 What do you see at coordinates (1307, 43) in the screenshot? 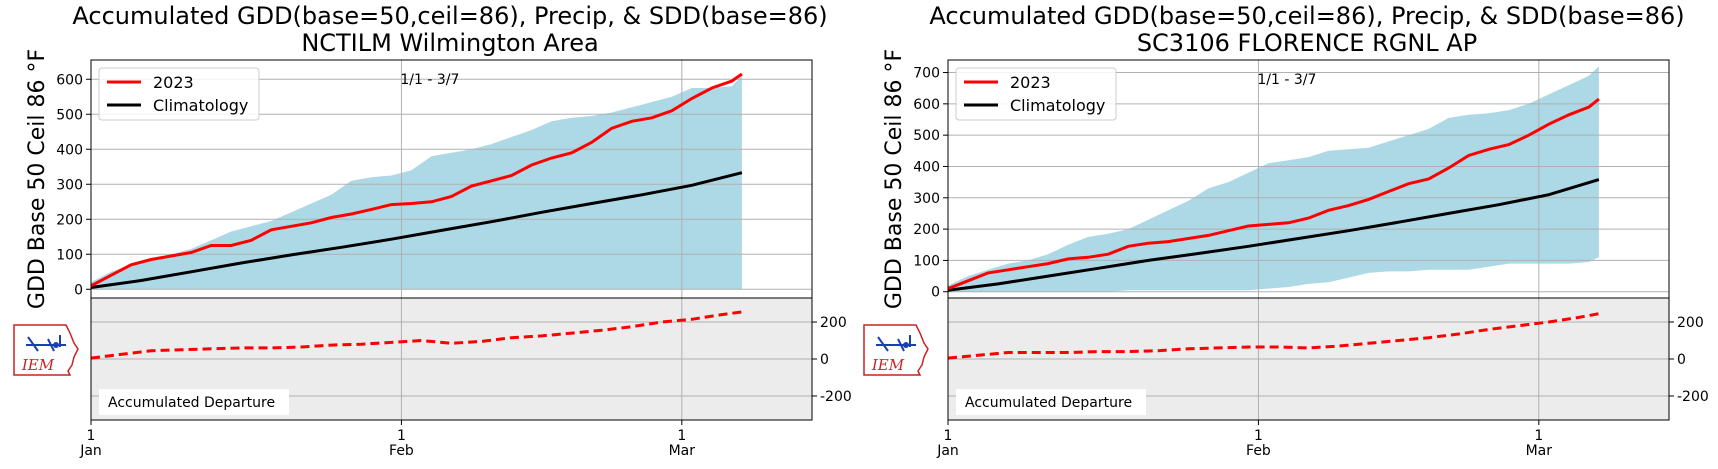
I see `chart-subtitle: SC3106 FLORENCE RGNL AP` at bounding box center [1307, 43].